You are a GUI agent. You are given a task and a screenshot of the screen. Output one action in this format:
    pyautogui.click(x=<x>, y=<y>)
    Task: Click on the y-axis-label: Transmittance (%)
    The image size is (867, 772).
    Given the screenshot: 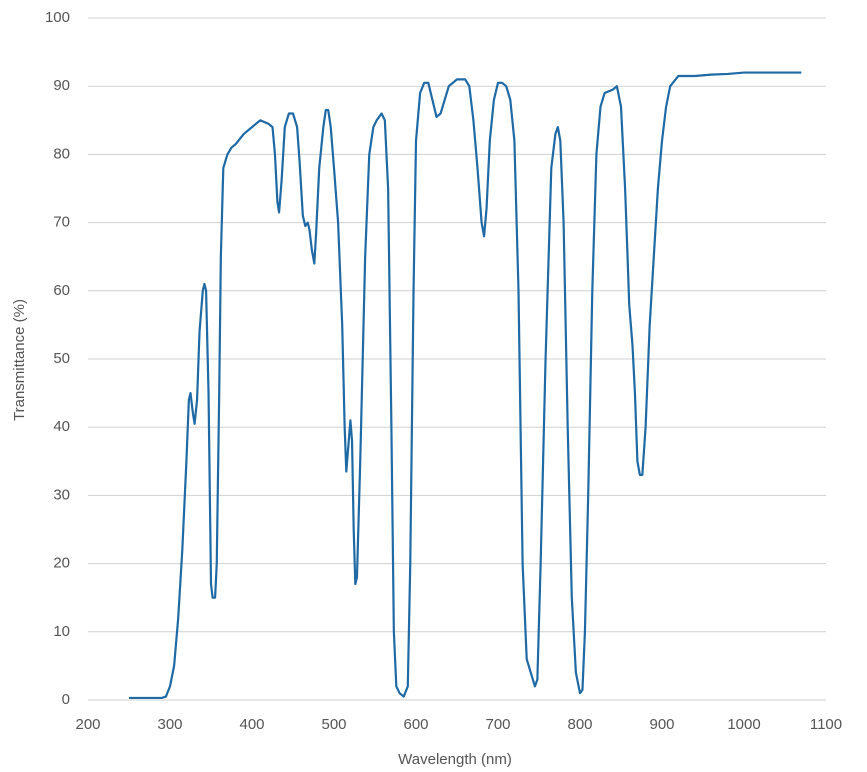 What is the action you would take?
    pyautogui.click(x=19, y=360)
    